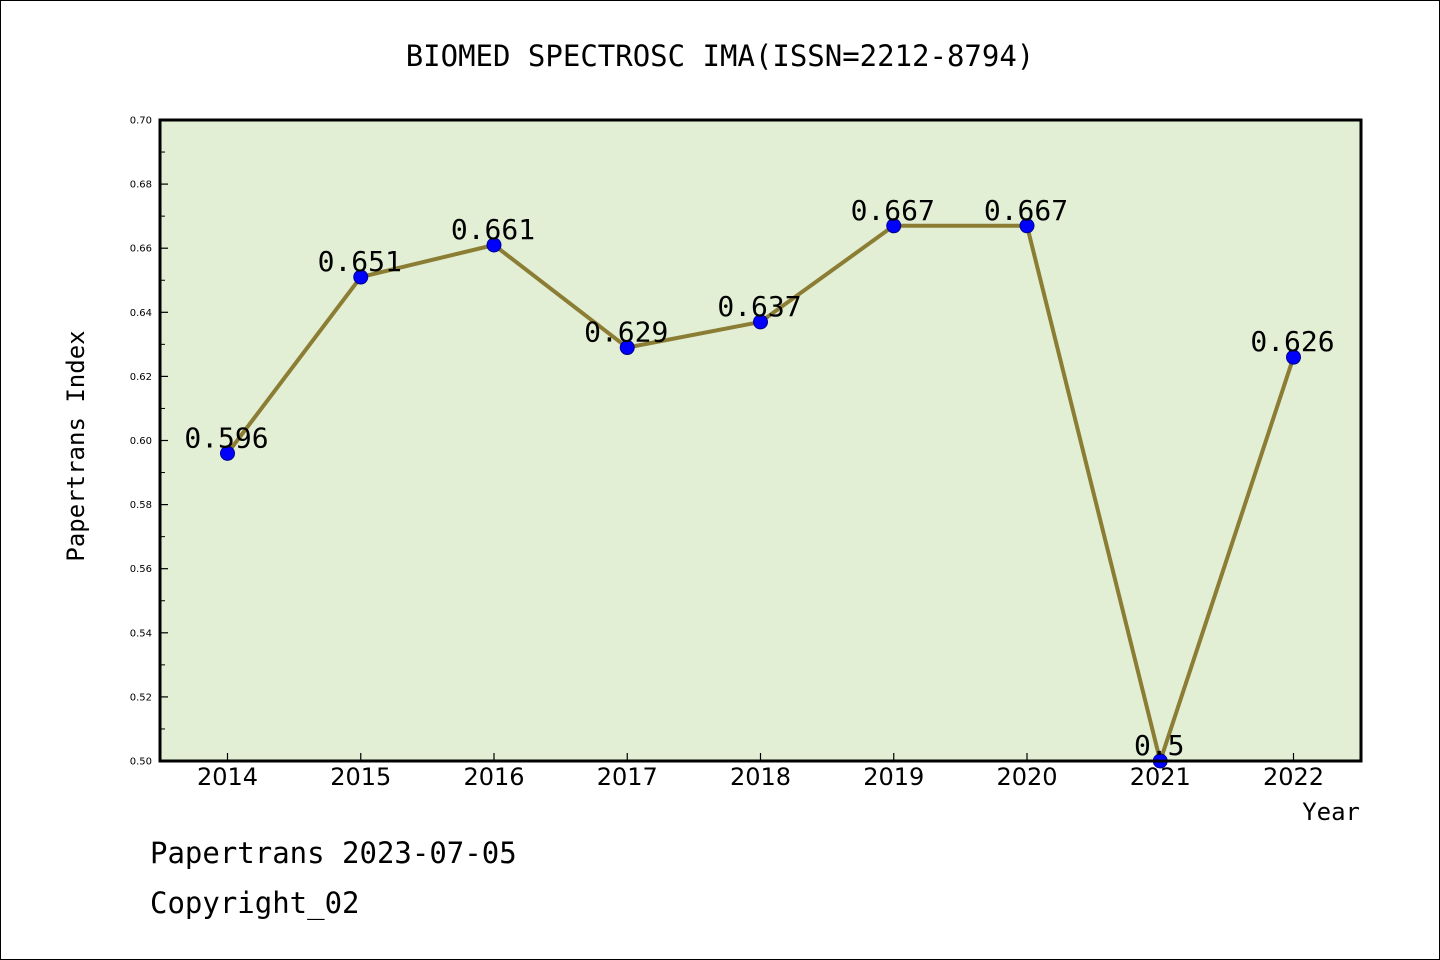  Describe the element at coordinates (759, 306) in the screenshot. I see `data-label: 0.637` at that location.